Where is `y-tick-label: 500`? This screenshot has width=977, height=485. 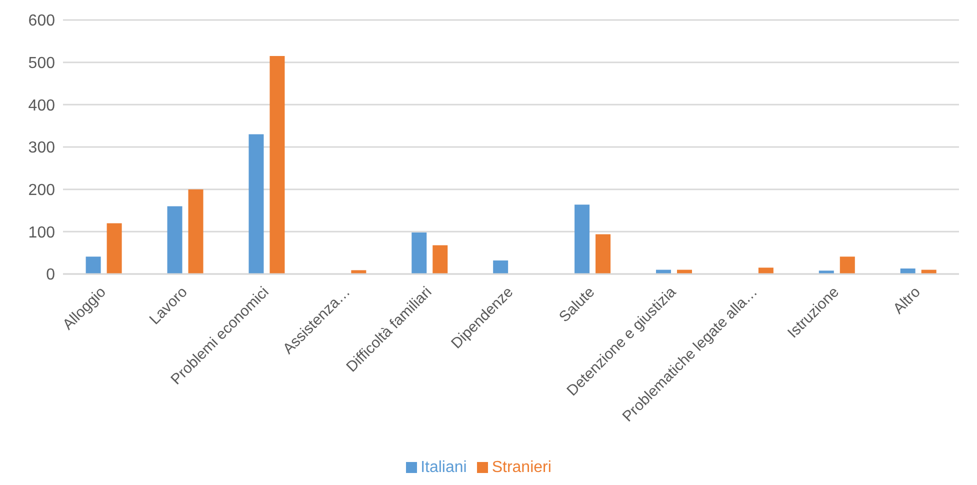
y-tick-label: 500 is located at coordinates (42, 63).